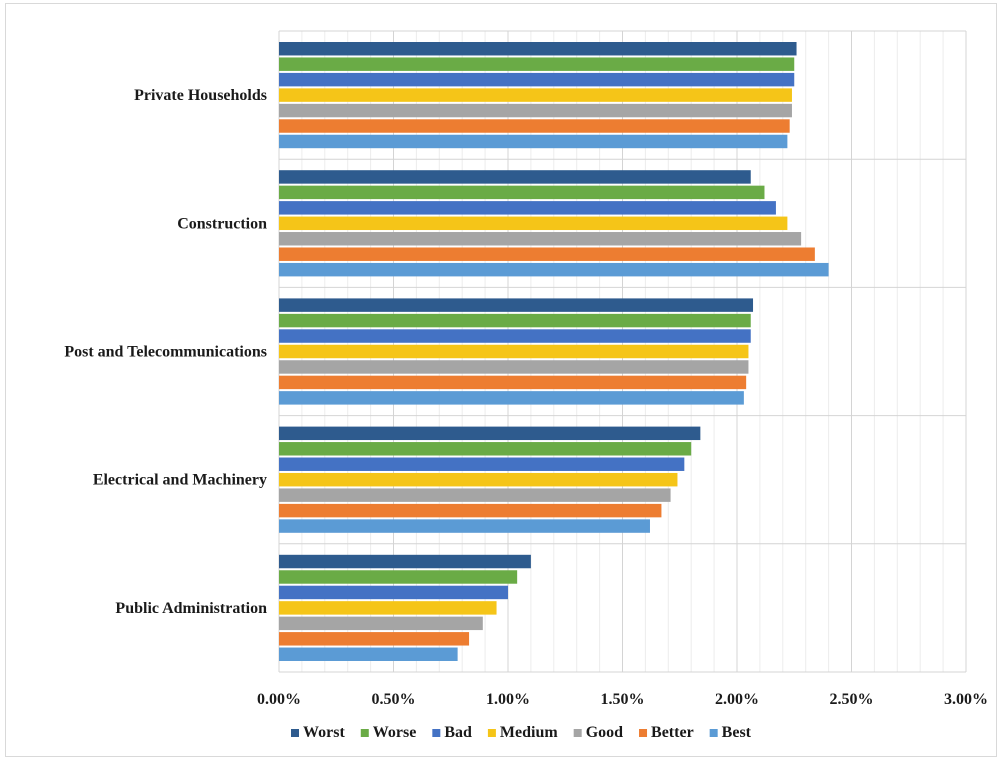 The height and width of the screenshot is (760, 1003). I want to click on x-tick-label: 3.00%, so click(966, 699).